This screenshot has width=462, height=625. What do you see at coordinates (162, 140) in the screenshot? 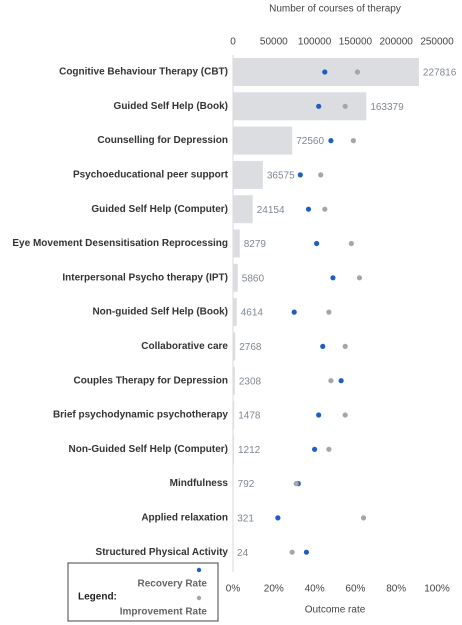
I see `category-label: Counselling for Depression` at bounding box center [162, 140].